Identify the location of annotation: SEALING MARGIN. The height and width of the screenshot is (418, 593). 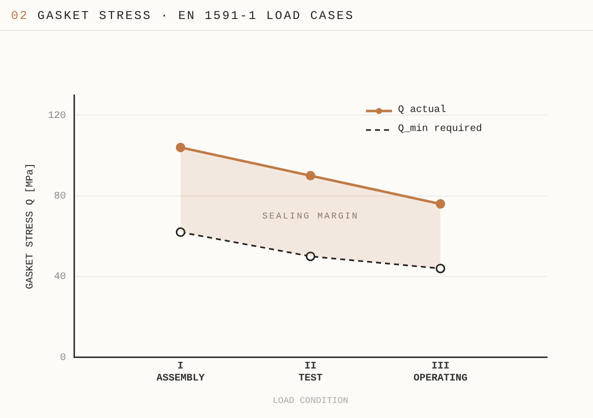
(310, 216).